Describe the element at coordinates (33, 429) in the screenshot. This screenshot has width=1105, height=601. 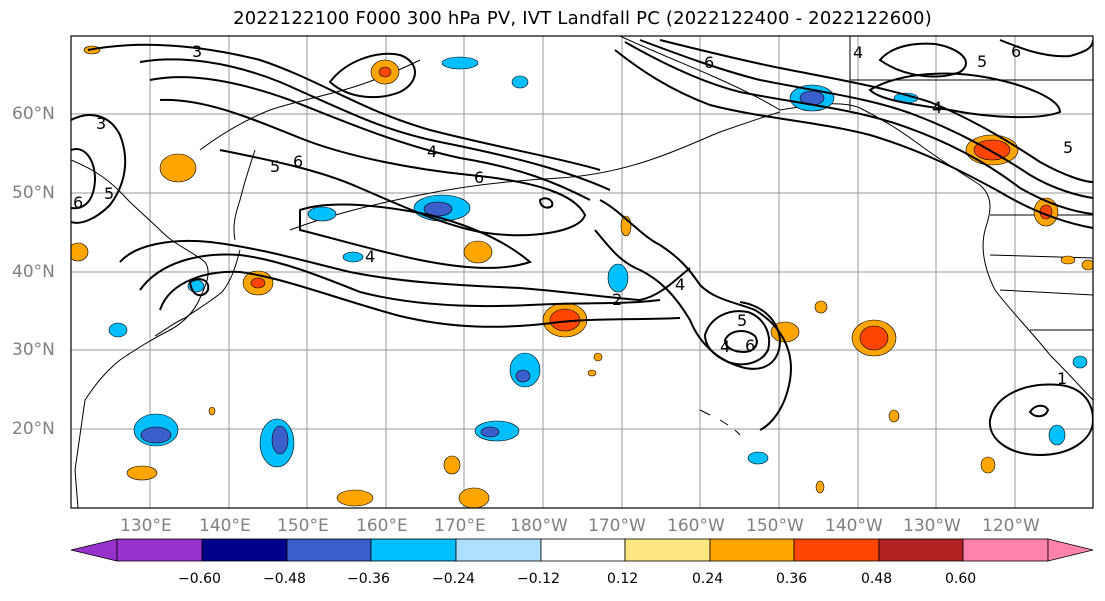
I see `lat-label: 20°N` at that location.